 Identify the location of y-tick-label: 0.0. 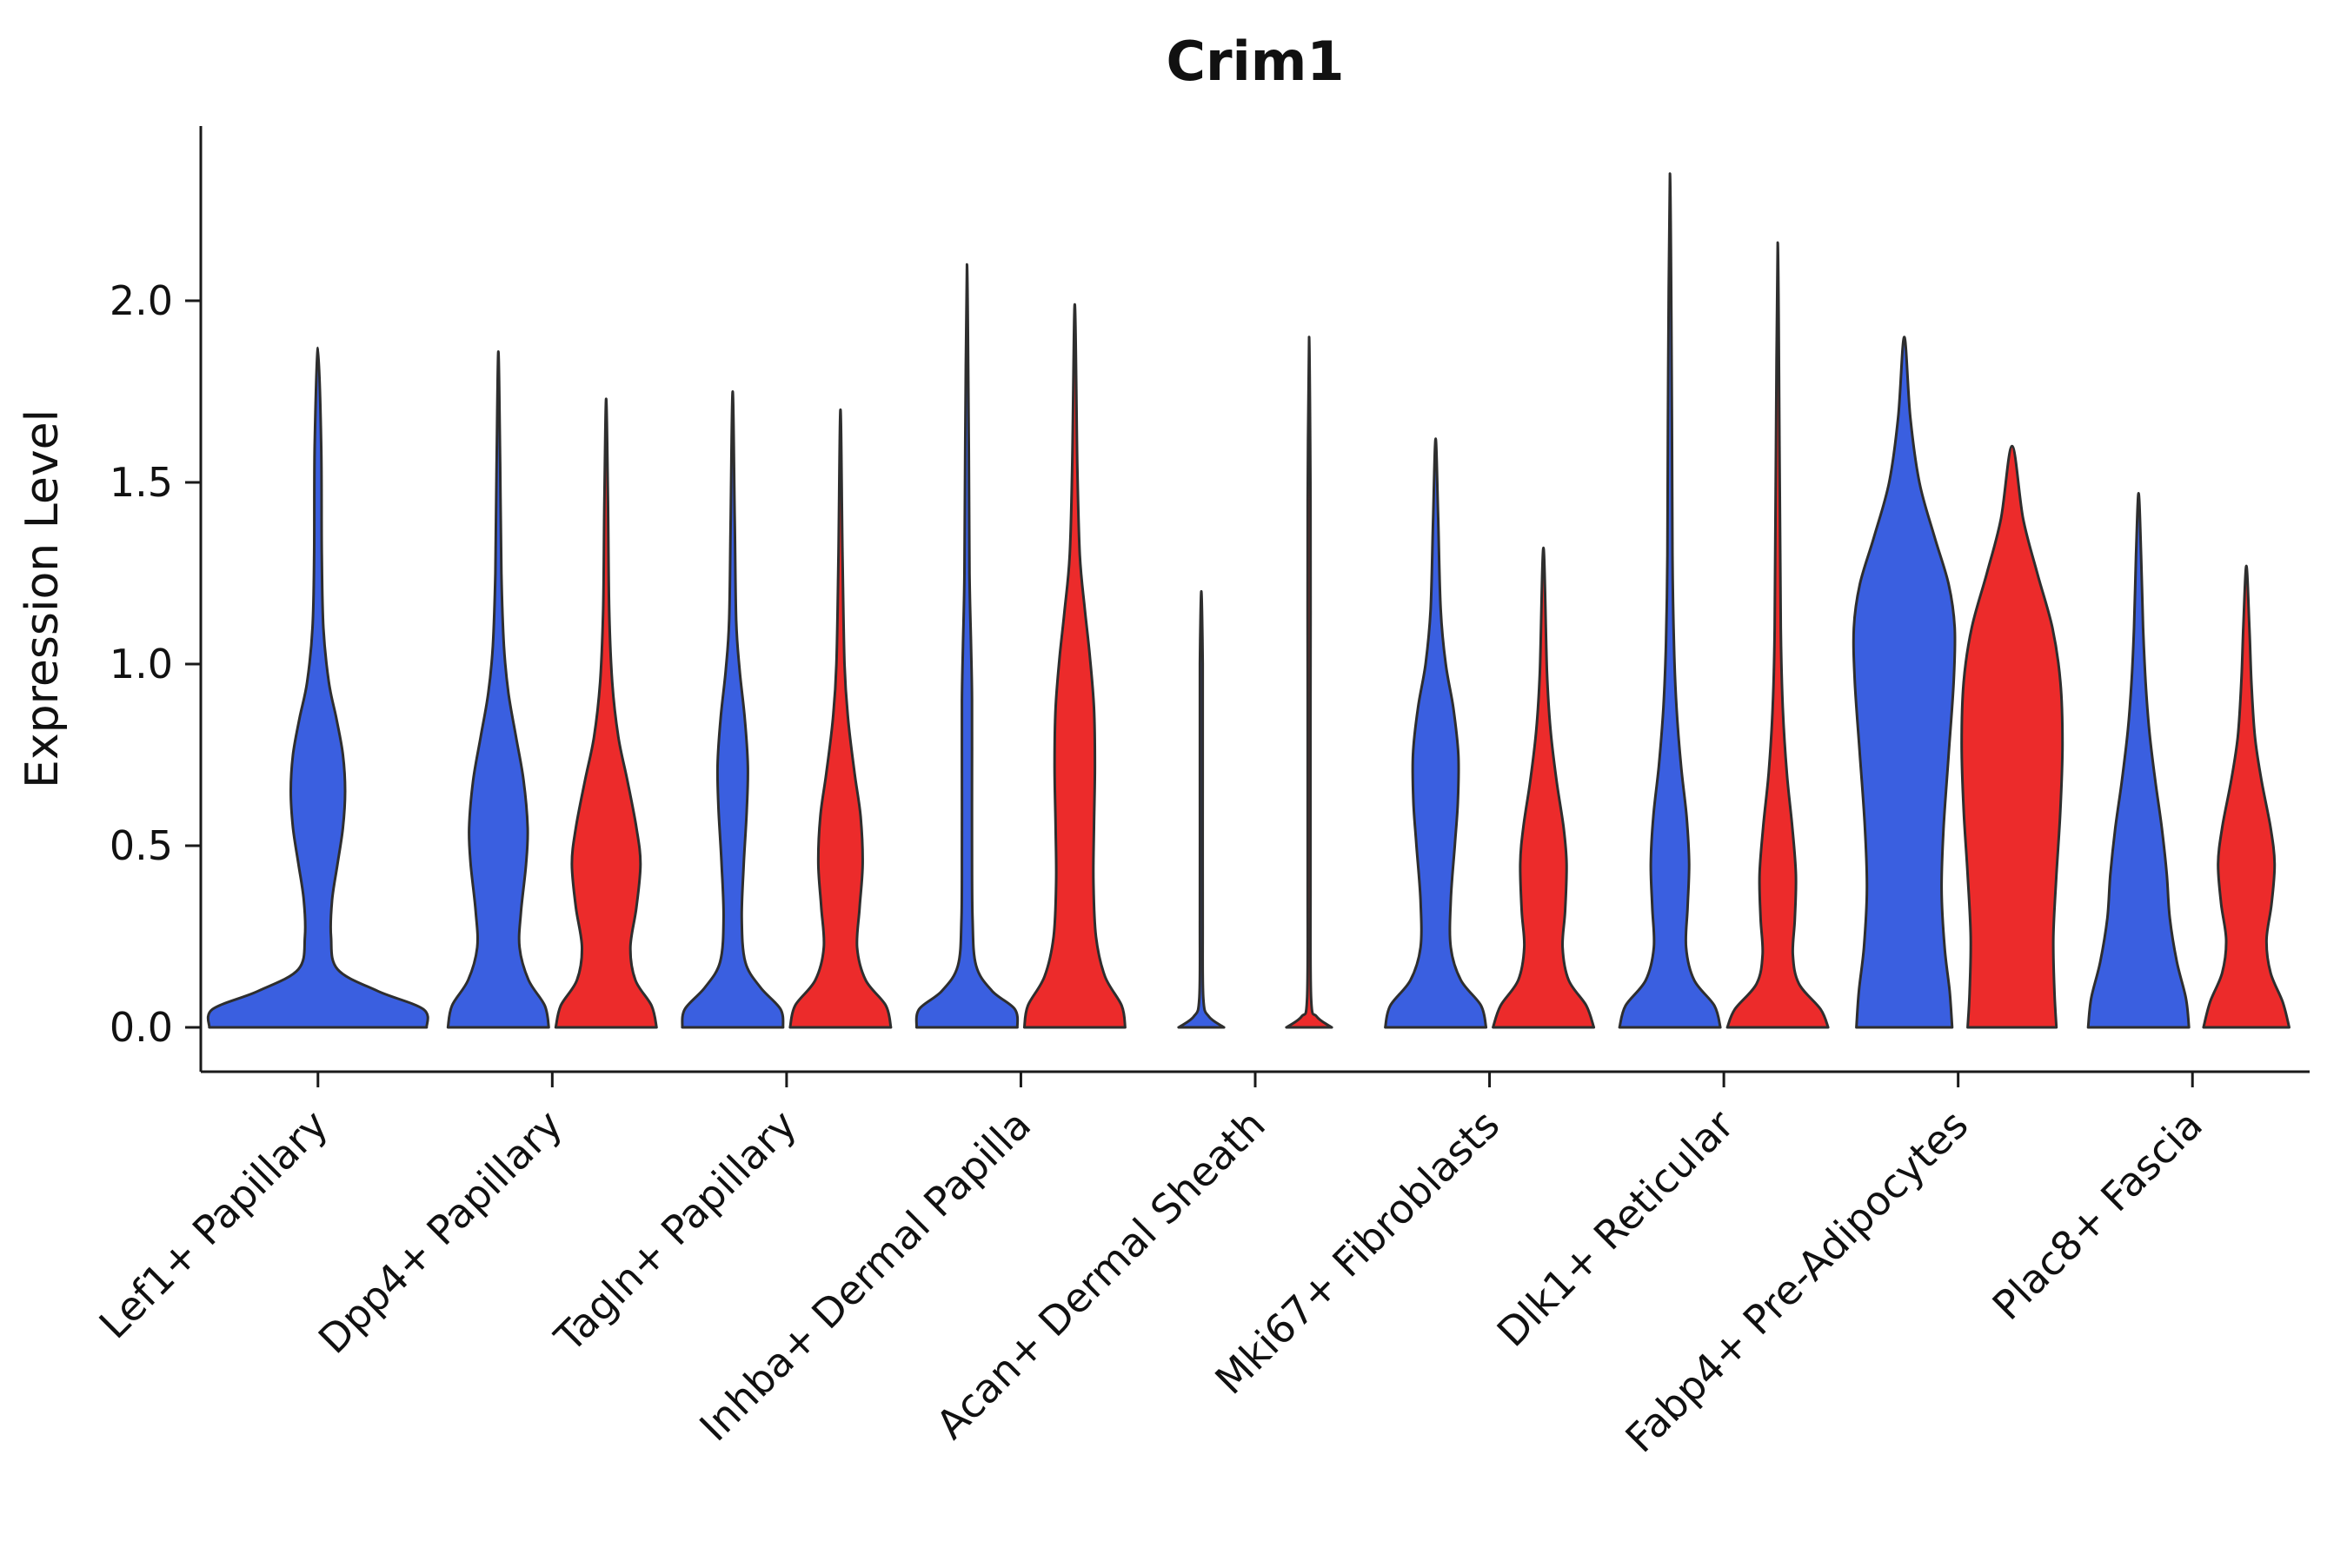
(141, 1027).